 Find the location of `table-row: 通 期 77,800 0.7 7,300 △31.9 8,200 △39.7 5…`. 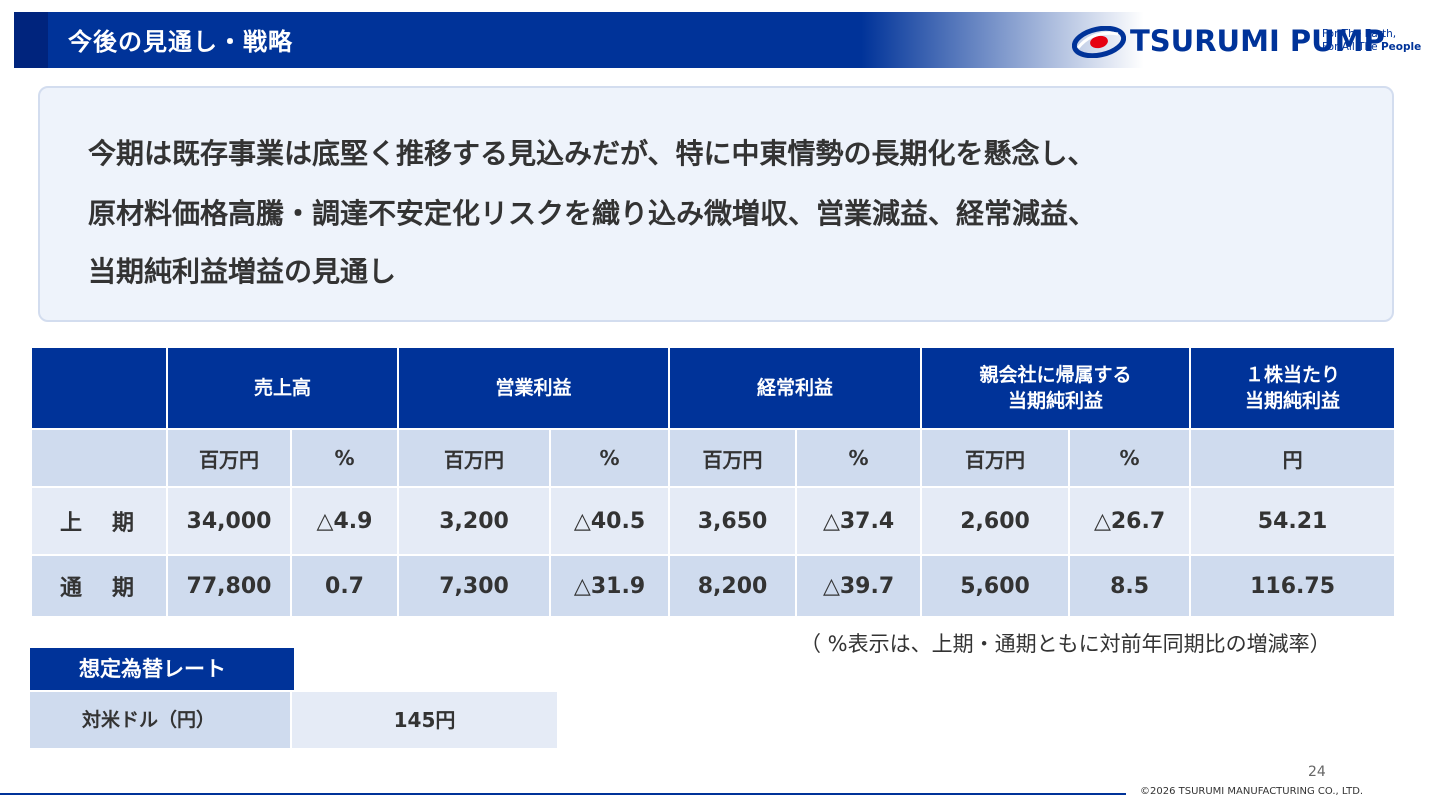

table-row: 通 期 77,800 0.7 7,300 △31.9 8,200 △39.7 5… is located at coordinates (713, 587).